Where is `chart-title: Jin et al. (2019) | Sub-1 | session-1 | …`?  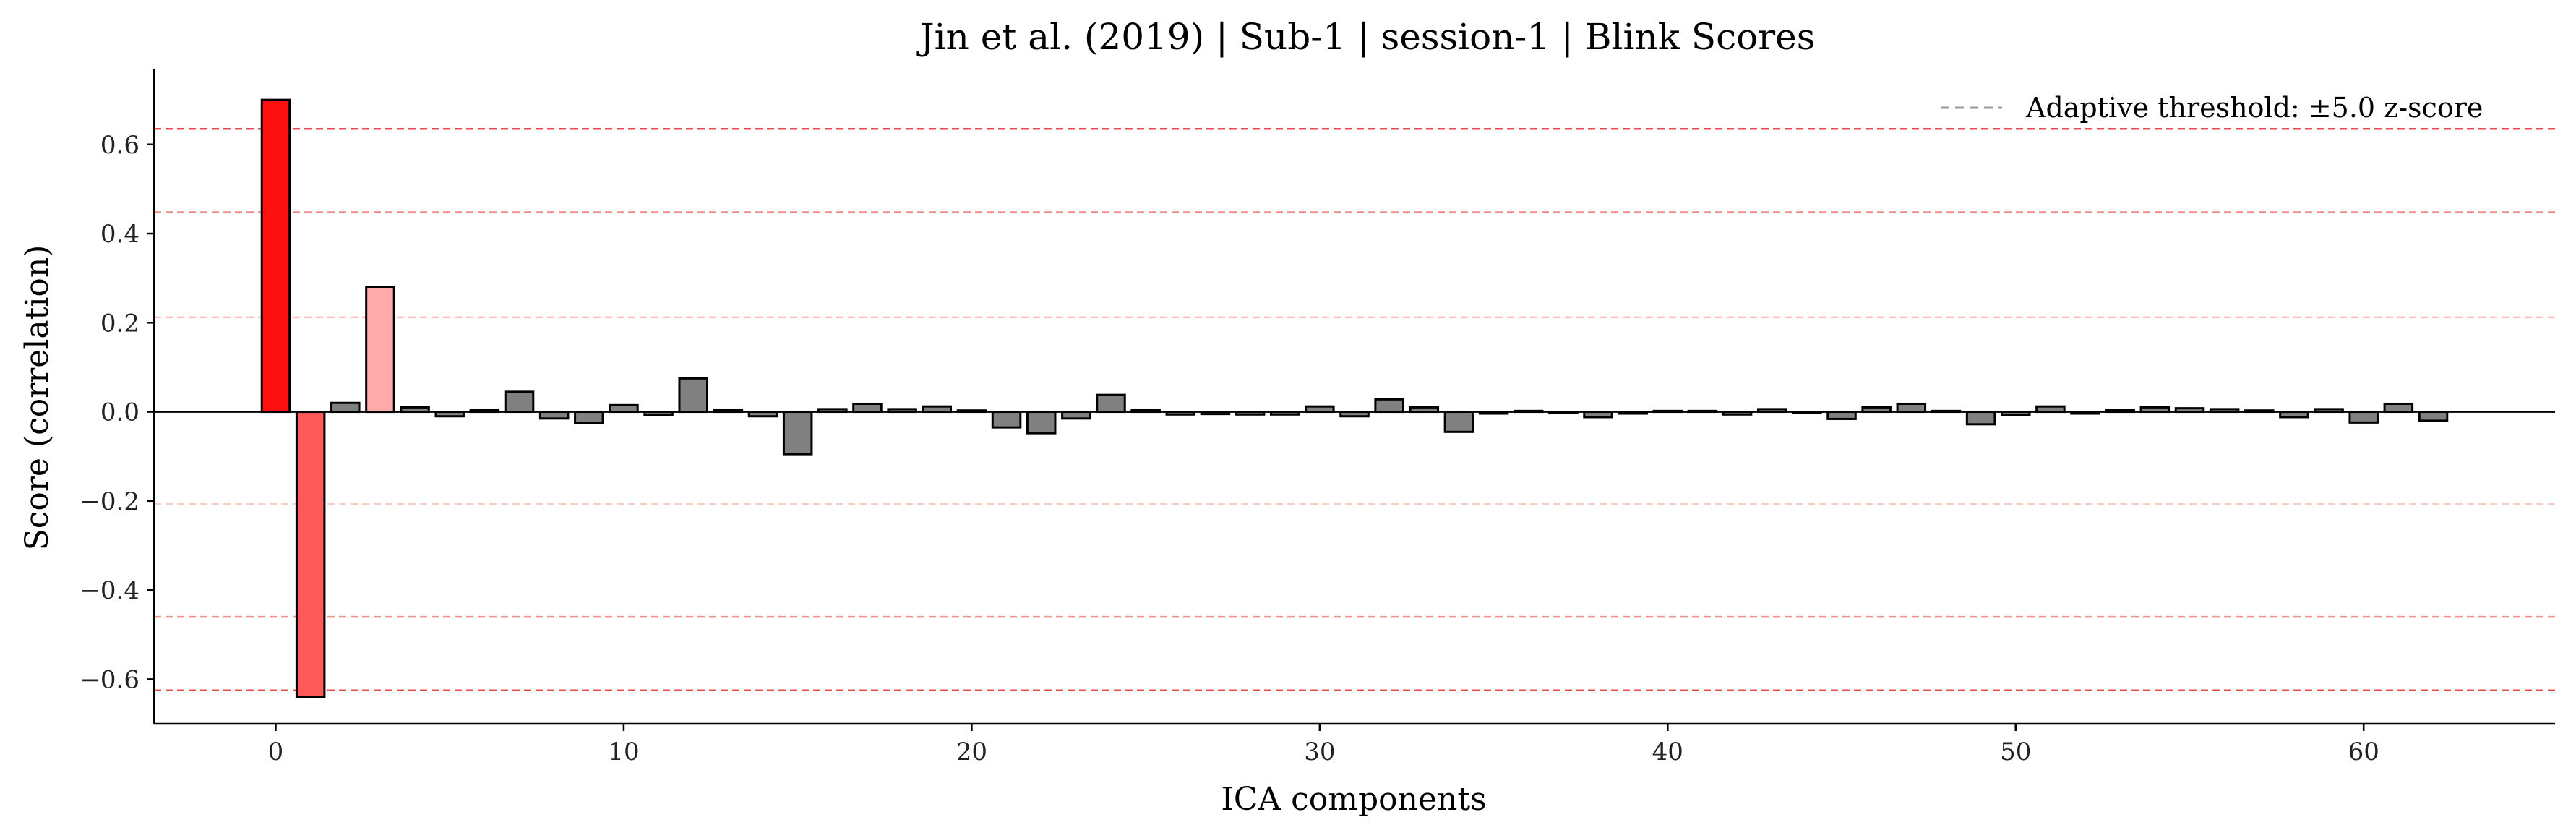
chart-title: Jin et al. (2019) | Sub-1 | session-1 | … is located at coordinates (1366, 37).